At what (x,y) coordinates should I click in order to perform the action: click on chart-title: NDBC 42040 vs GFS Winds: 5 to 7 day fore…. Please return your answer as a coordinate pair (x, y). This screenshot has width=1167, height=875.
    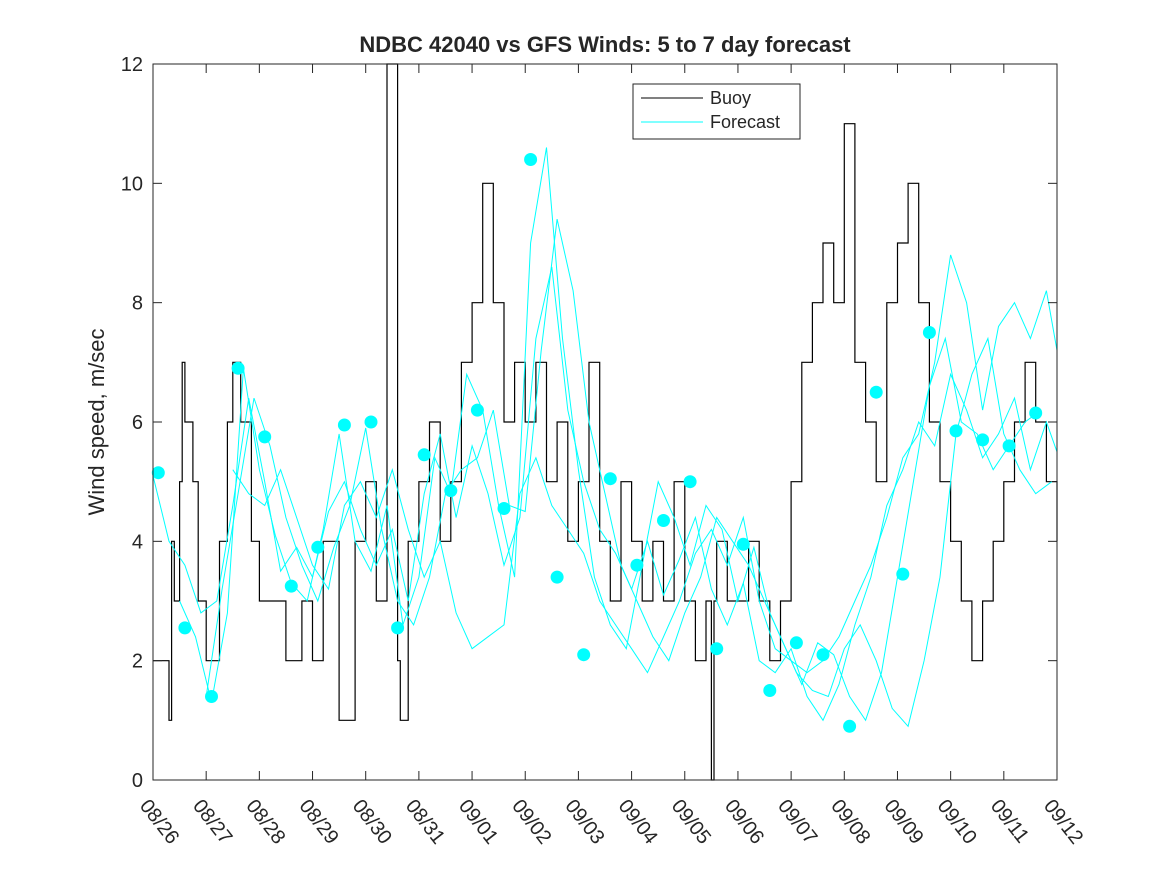
    Looking at the image, I should click on (605, 44).